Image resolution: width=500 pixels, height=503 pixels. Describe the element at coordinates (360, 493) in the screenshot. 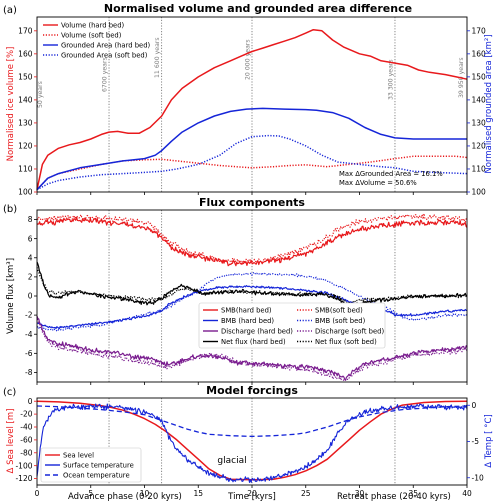

I see `x-tick-label-6: 30` at that location.